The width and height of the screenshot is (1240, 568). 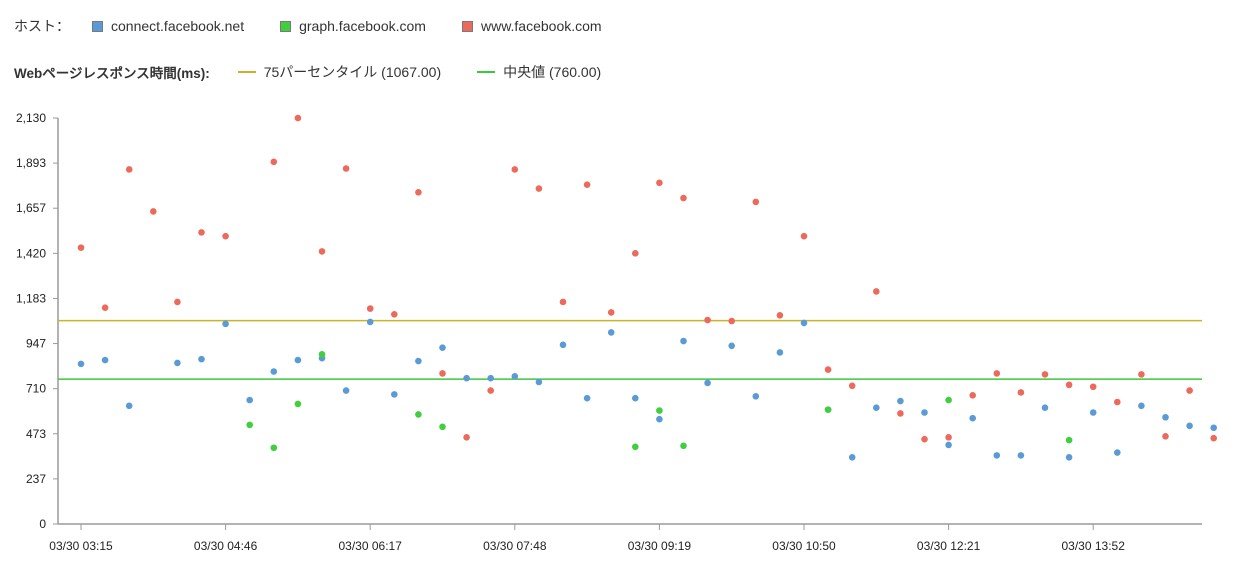 I want to click on legend-item-www: www.facebook.com, so click(x=531, y=26).